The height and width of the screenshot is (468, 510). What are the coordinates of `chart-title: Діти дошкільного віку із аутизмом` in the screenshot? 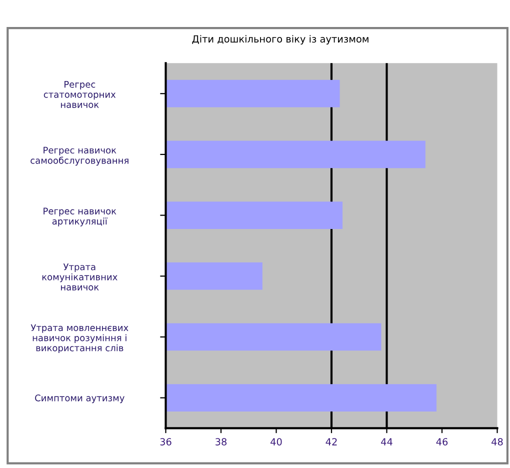 It's located at (280, 39).